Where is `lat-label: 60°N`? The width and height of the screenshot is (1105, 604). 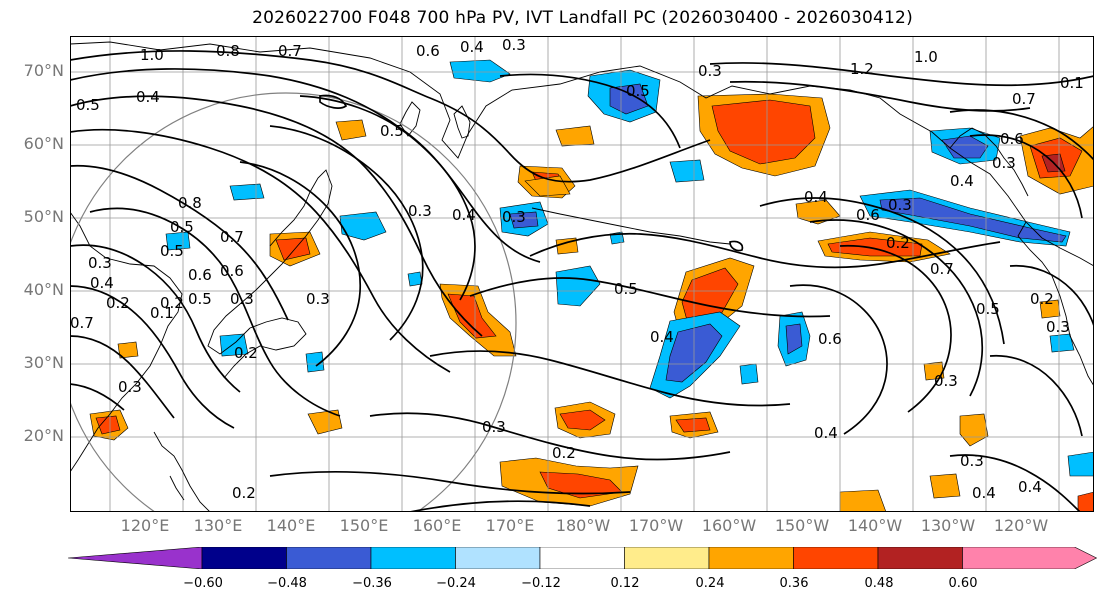
lat-label: 60°N is located at coordinates (43, 143).